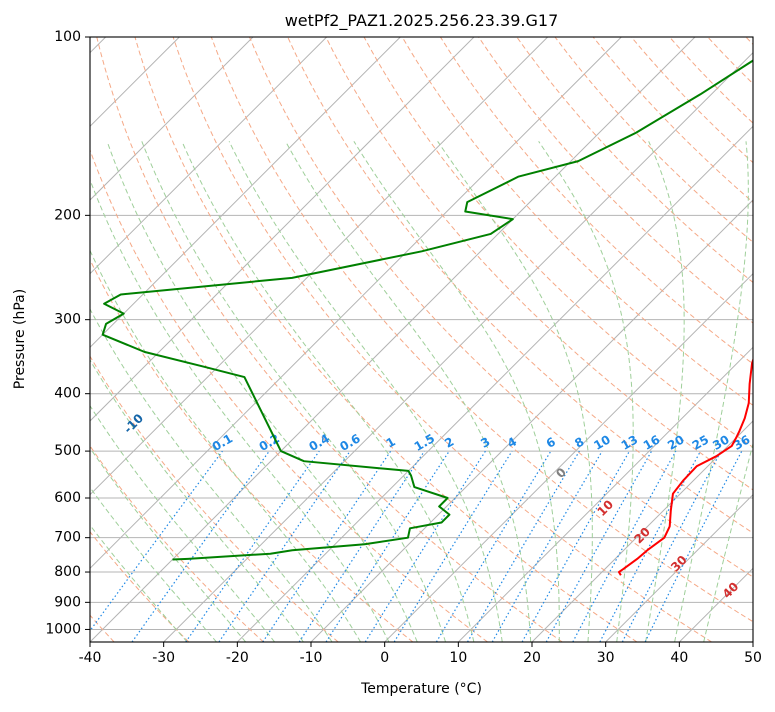 The image size is (775, 712). I want to click on temperature-profile-line, so click(685, 466).